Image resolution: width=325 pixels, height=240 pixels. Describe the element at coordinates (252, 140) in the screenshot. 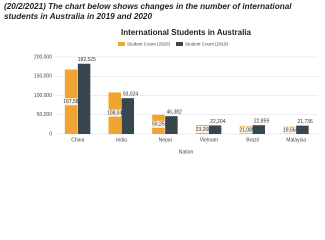

I see `x-tick-label: Brazil` at that location.